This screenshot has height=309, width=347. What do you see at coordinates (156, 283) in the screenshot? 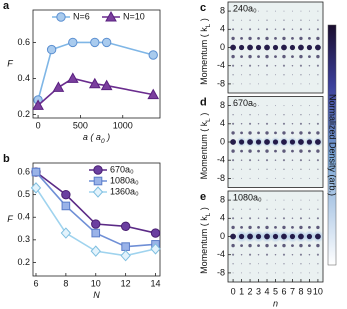
I see `x-tick-label: 14` at bounding box center [156, 283].